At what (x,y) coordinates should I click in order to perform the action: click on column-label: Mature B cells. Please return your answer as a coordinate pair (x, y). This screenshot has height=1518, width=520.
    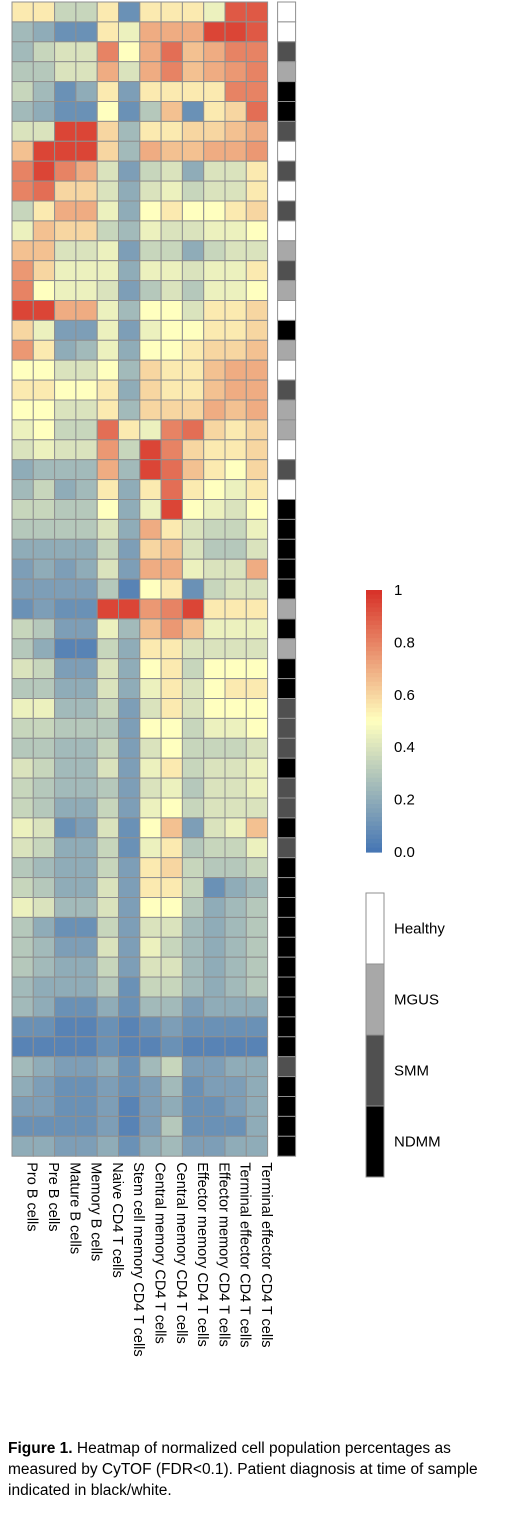
    Looking at the image, I should click on (74, 1208).